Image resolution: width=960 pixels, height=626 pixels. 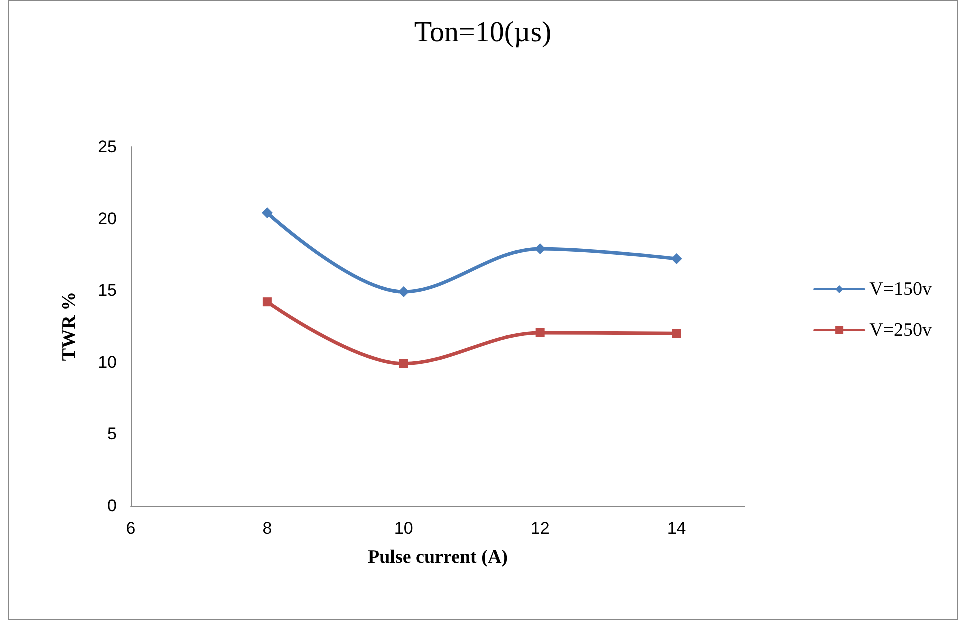 I want to click on y-tick-label: 25, so click(x=107, y=147).